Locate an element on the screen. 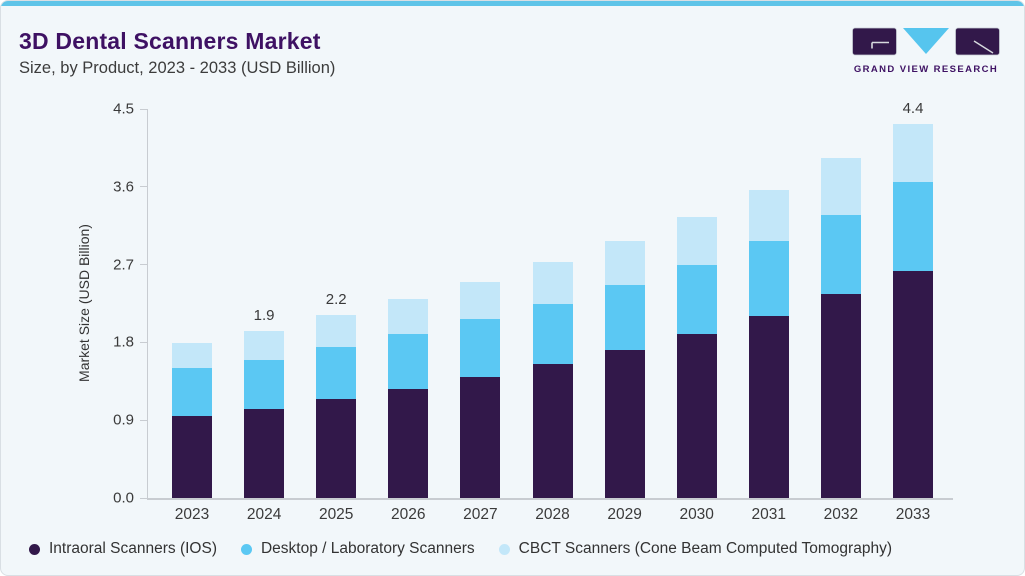 The width and height of the screenshot is (1025, 576). bar-2023-desktop is located at coordinates (192, 392).